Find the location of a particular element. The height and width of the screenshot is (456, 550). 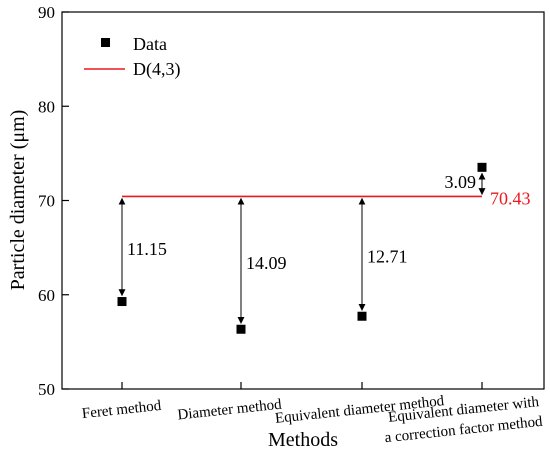

reference-line-value-label: 70.43 is located at coordinates (510, 198).